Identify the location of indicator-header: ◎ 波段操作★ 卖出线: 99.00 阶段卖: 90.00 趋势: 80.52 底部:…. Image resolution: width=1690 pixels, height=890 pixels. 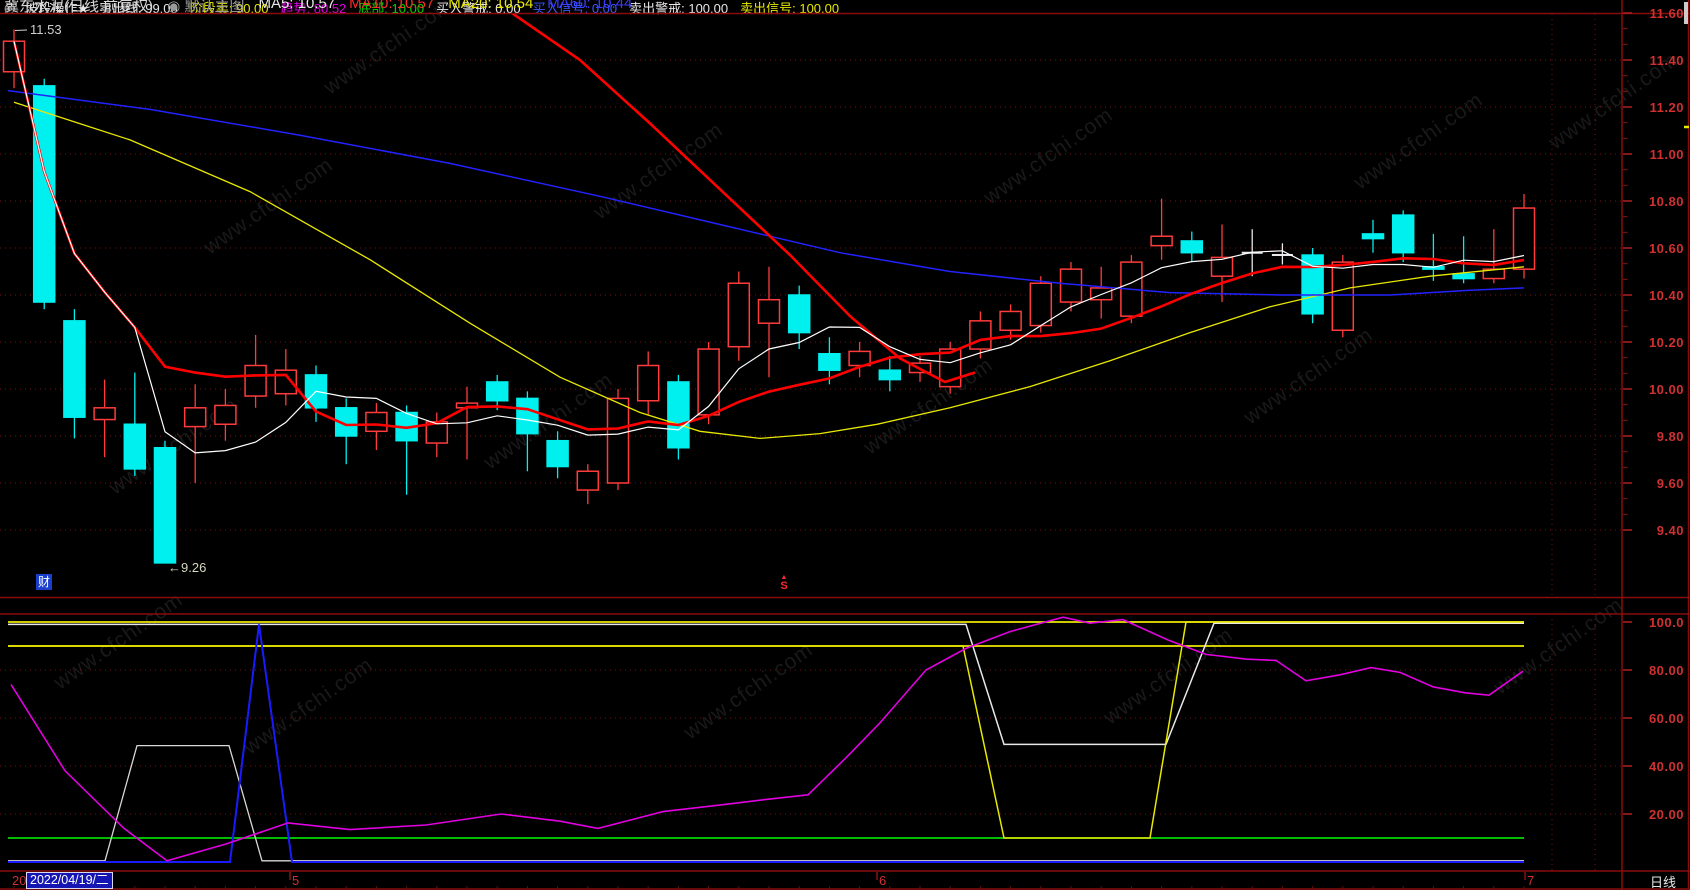
(812, 7).